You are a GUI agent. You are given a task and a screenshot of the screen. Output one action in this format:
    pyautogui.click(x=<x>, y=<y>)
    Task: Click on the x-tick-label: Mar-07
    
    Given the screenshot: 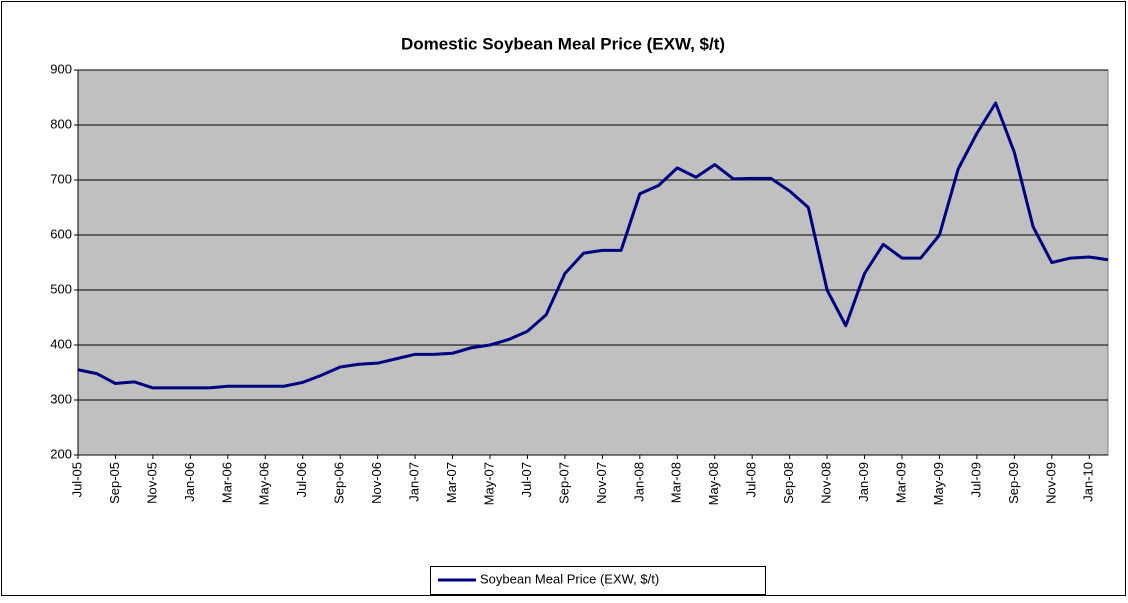 What is the action you would take?
    pyautogui.click(x=451, y=482)
    